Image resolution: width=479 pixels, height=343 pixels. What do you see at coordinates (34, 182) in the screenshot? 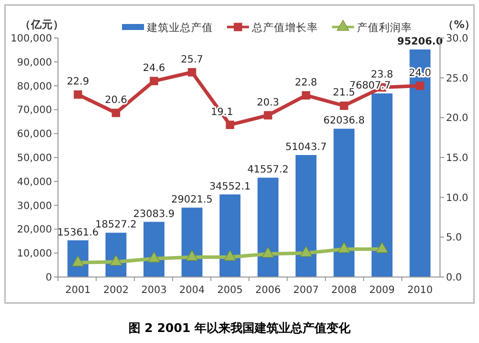
I see `y-tick-label: 40,000` at bounding box center [34, 182].